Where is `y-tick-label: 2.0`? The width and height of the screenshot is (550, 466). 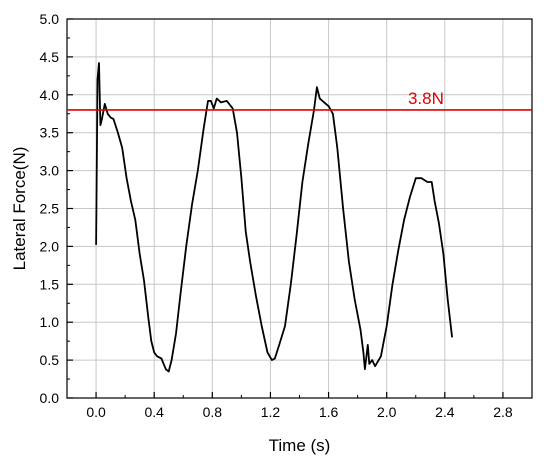
y-tick-label: 2.0 is located at coordinates (50, 246).